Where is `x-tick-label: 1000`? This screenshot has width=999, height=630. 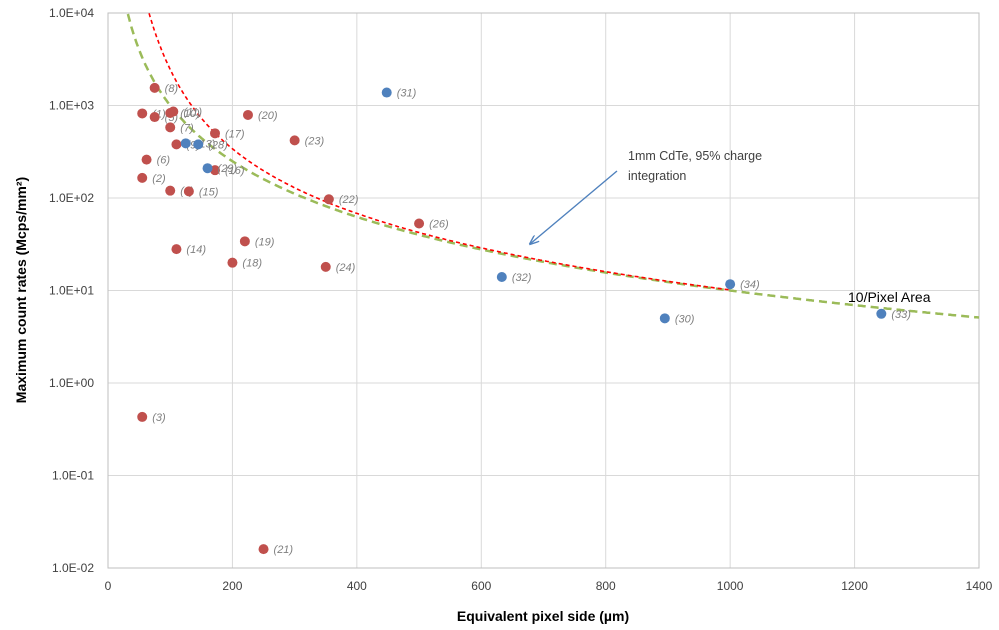 x-tick-label: 1000 is located at coordinates (730, 586).